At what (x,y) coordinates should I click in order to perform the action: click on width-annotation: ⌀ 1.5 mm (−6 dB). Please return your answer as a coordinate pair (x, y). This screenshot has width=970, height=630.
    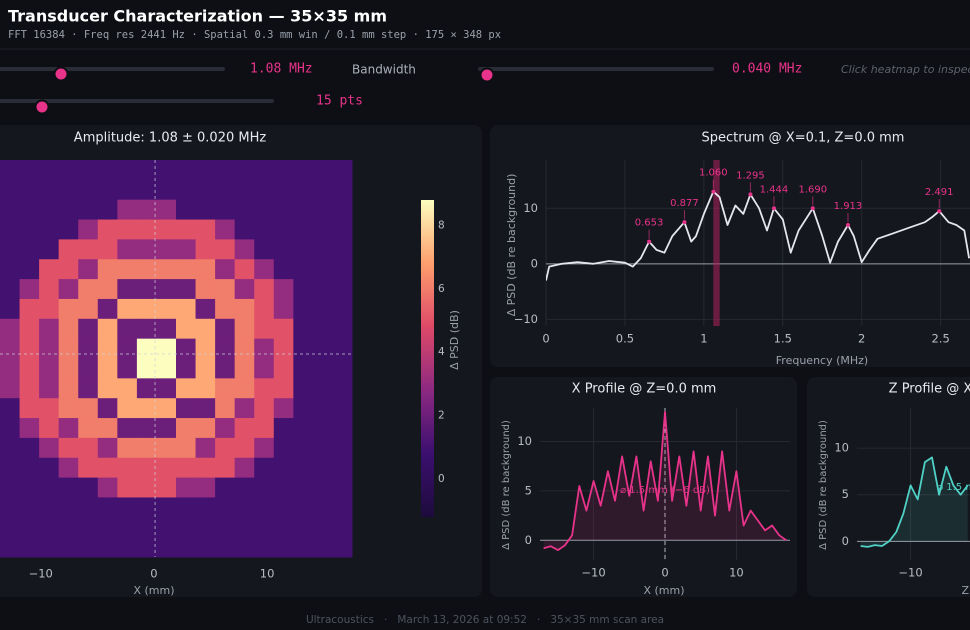
    Looking at the image, I should click on (665, 490).